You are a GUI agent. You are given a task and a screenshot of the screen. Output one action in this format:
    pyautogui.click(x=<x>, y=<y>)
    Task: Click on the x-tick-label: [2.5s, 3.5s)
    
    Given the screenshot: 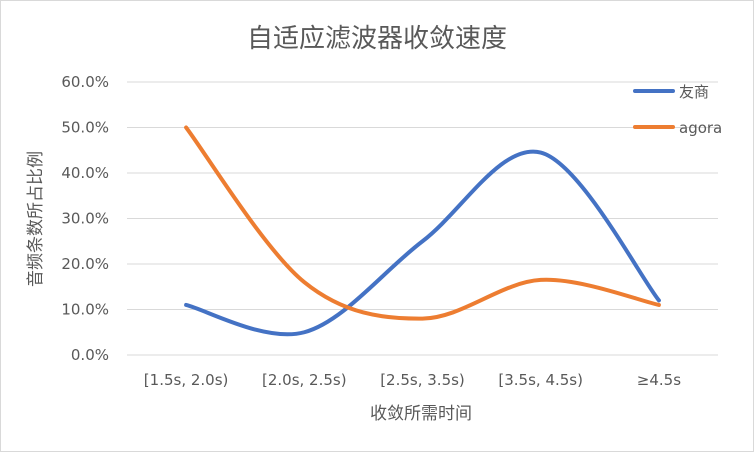 What is the action you would take?
    pyautogui.click(x=422, y=380)
    